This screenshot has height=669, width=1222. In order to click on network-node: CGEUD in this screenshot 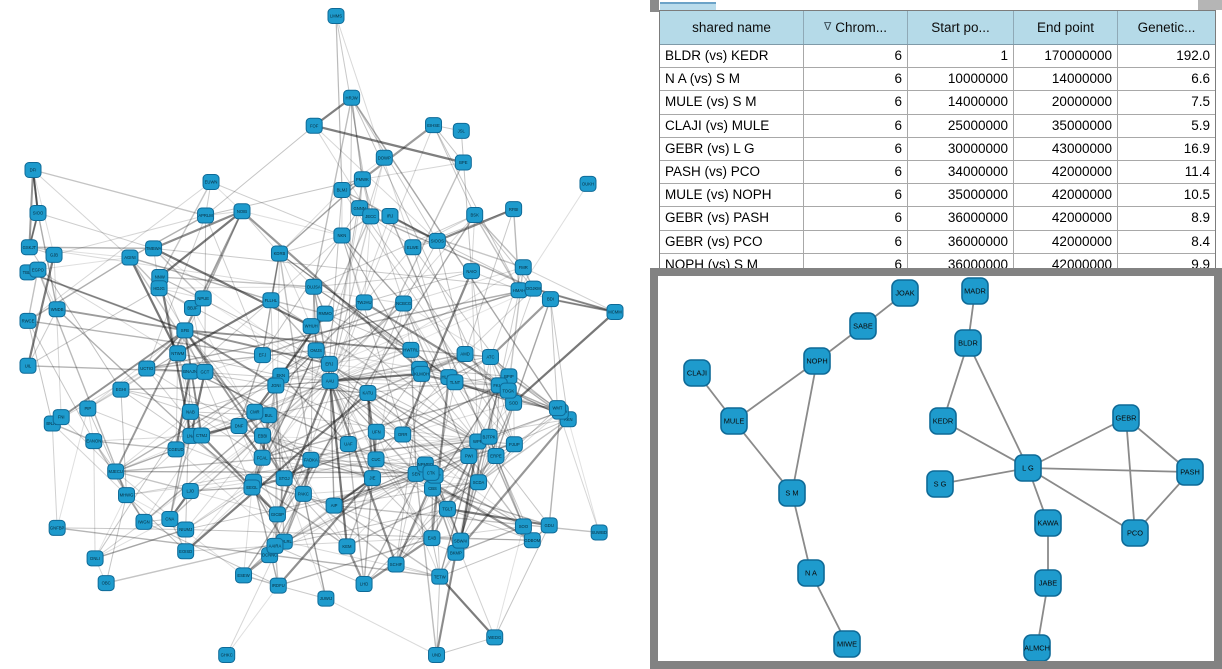, I will do `click(176, 449)`.